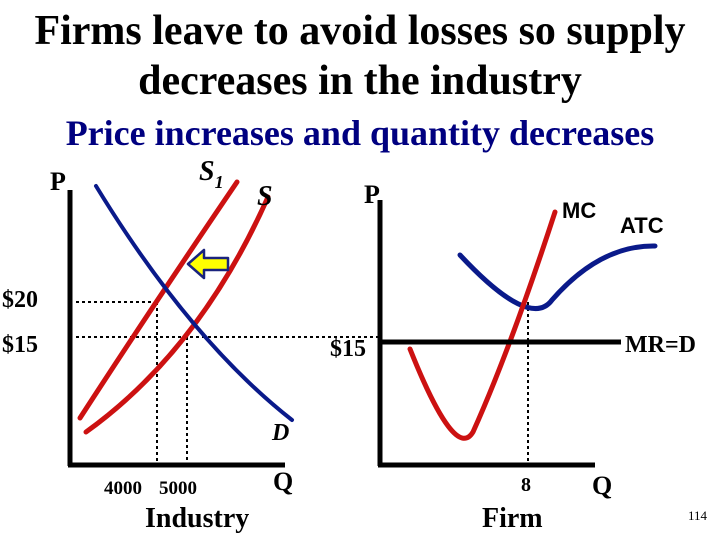 Image resolution: width=720 pixels, height=540 pixels. I want to click on industry-price-low-label: $15, so click(20, 345).